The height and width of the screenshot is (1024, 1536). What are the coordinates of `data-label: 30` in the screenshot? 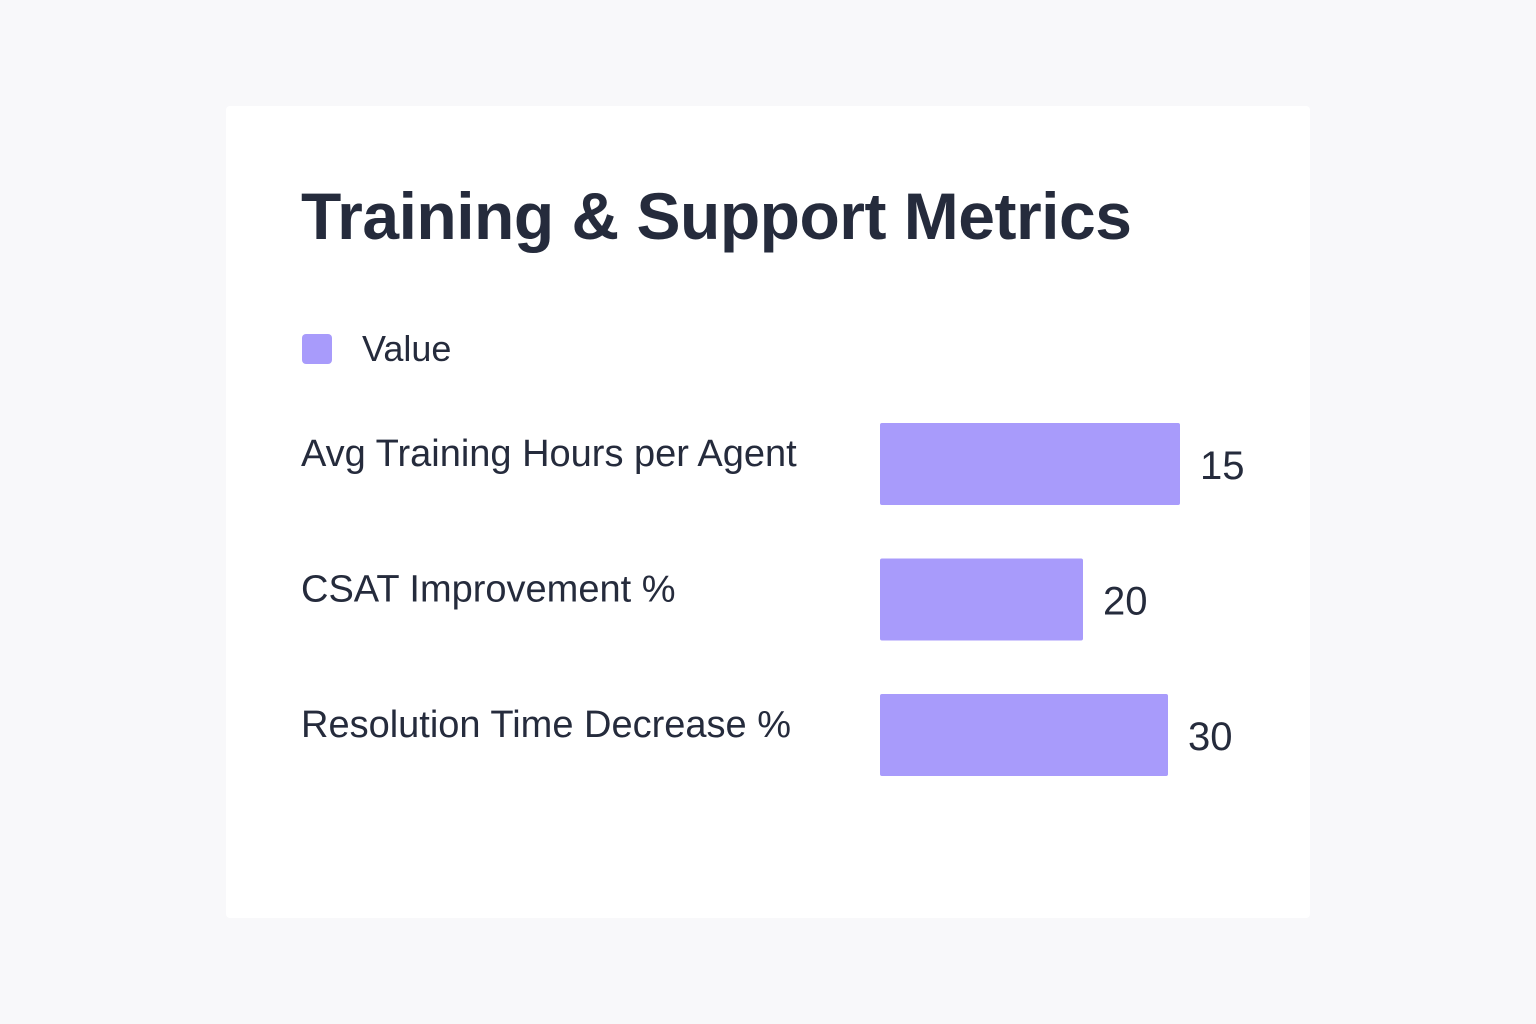 It's located at (1210, 737).